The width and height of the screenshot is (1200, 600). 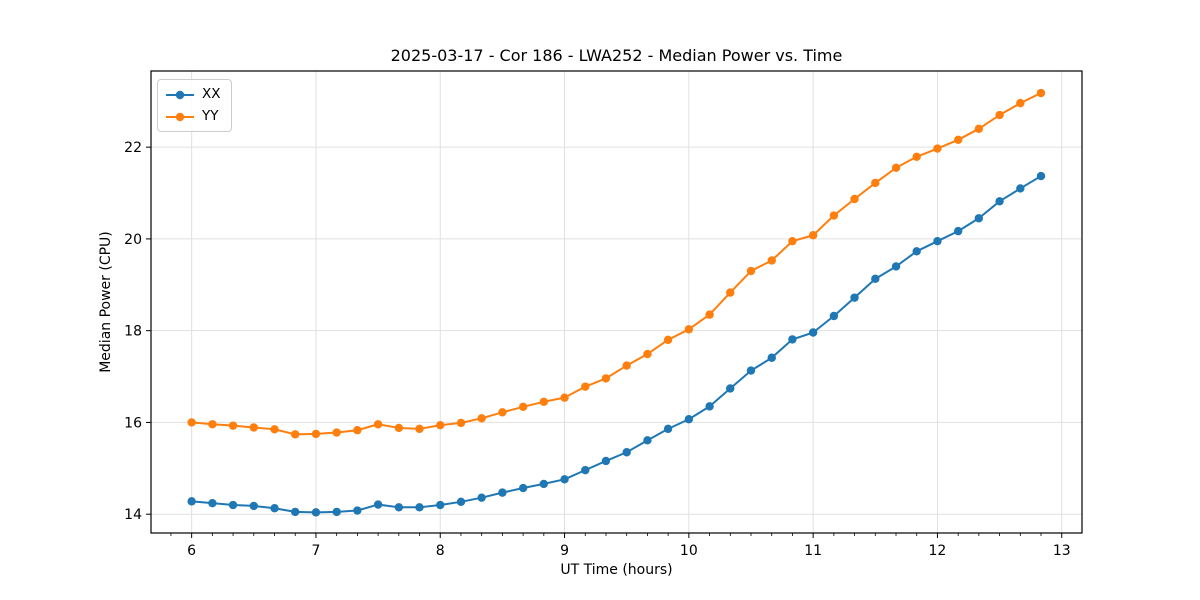 I want to click on x-tick-label-10: 10, so click(x=689, y=551).